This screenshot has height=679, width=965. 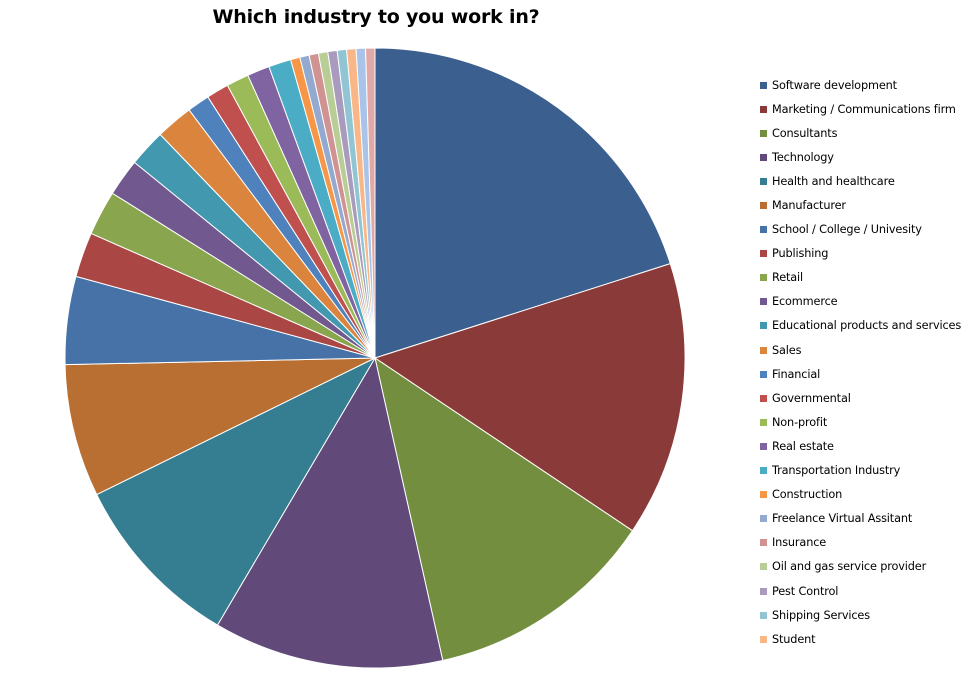 What do you see at coordinates (787, 350) in the screenshot?
I see `legend-label: Sales` at bounding box center [787, 350].